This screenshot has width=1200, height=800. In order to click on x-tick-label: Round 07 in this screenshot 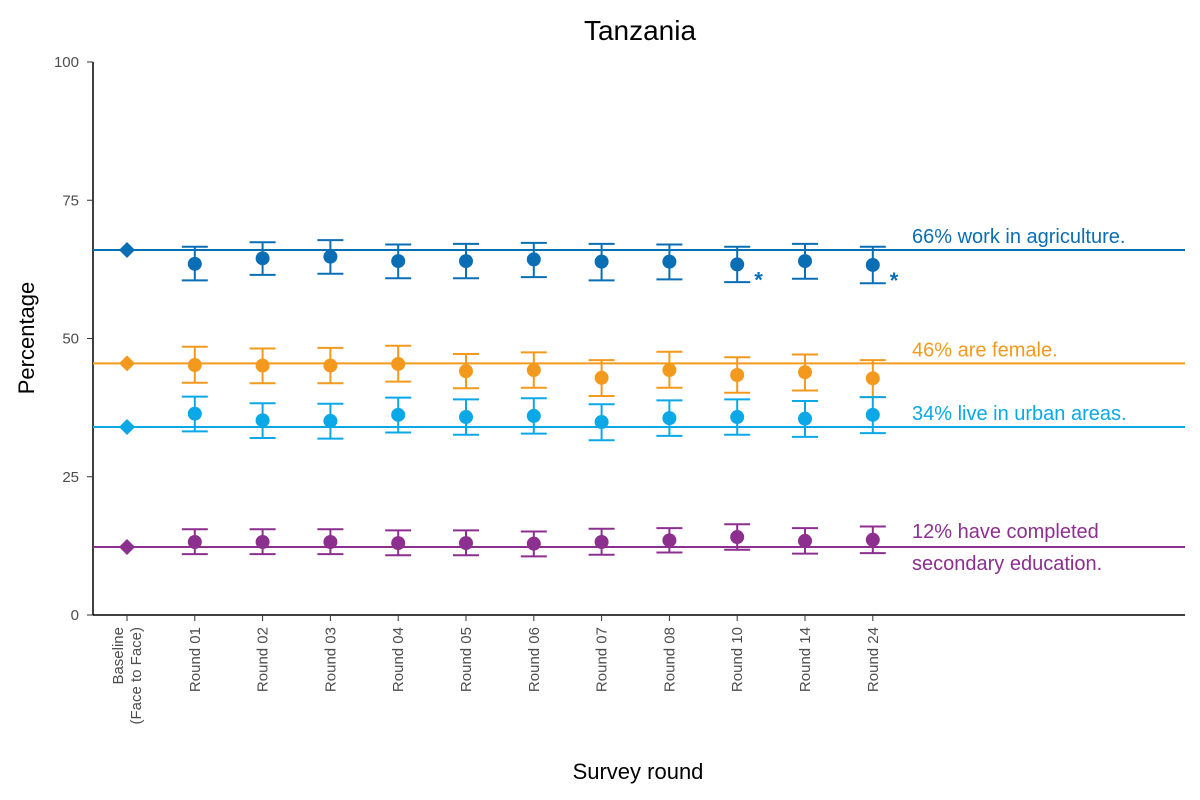, I will do `click(602, 659)`.